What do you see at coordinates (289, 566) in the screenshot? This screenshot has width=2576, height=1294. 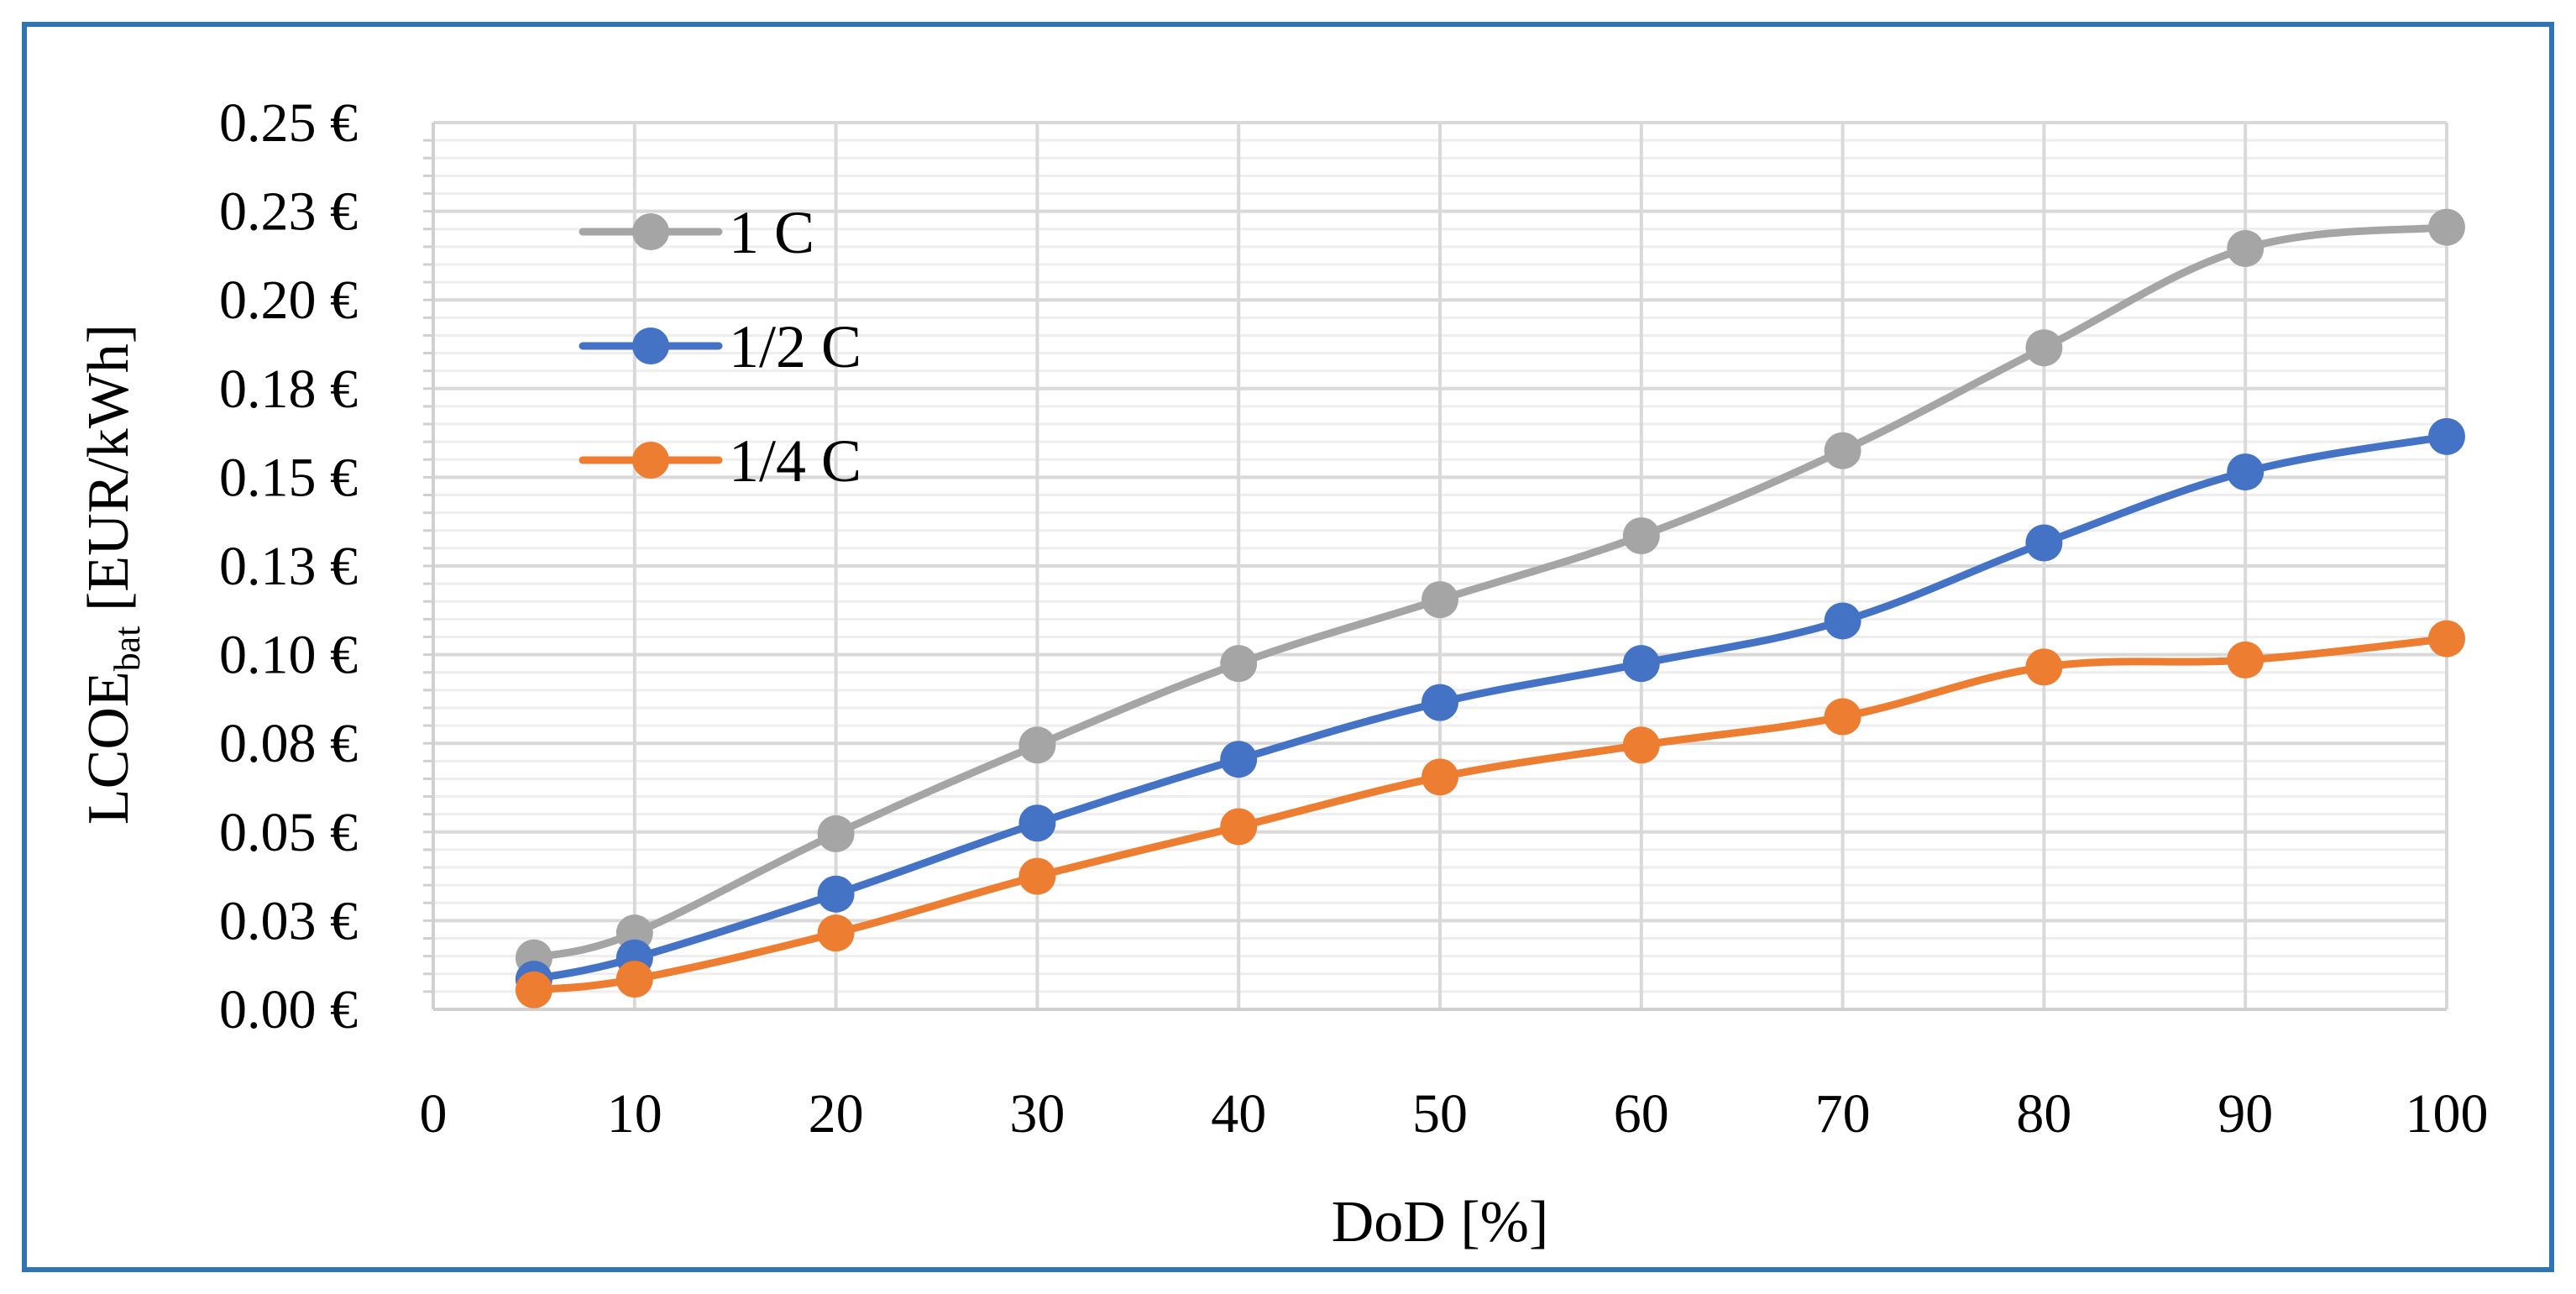 I see `y-tick-label: 0.13 €` at bounding box center [289, 566].